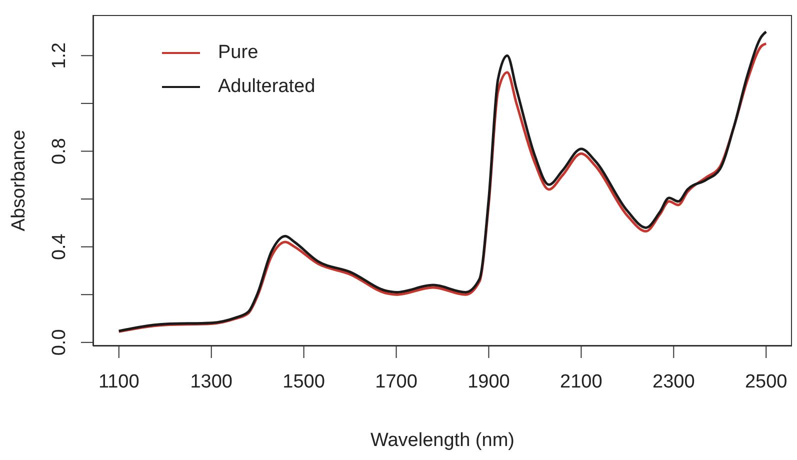 The height and width of the screenshot is (460, 797). Describe the element at coordinates (303, 381) in the screenshot. I see `x-tick-label: 1500` at that location.